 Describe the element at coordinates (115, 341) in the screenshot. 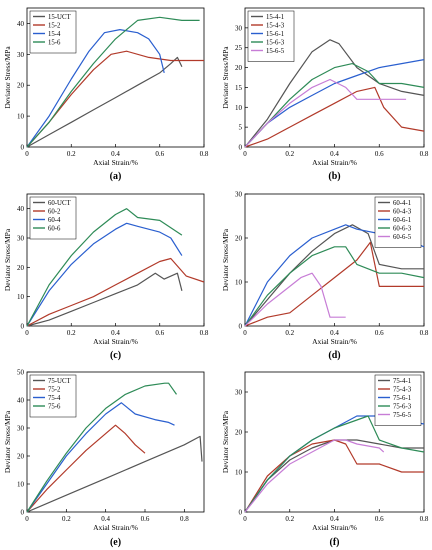

I see `x-axis-label: Axial Strain/%` at that location.